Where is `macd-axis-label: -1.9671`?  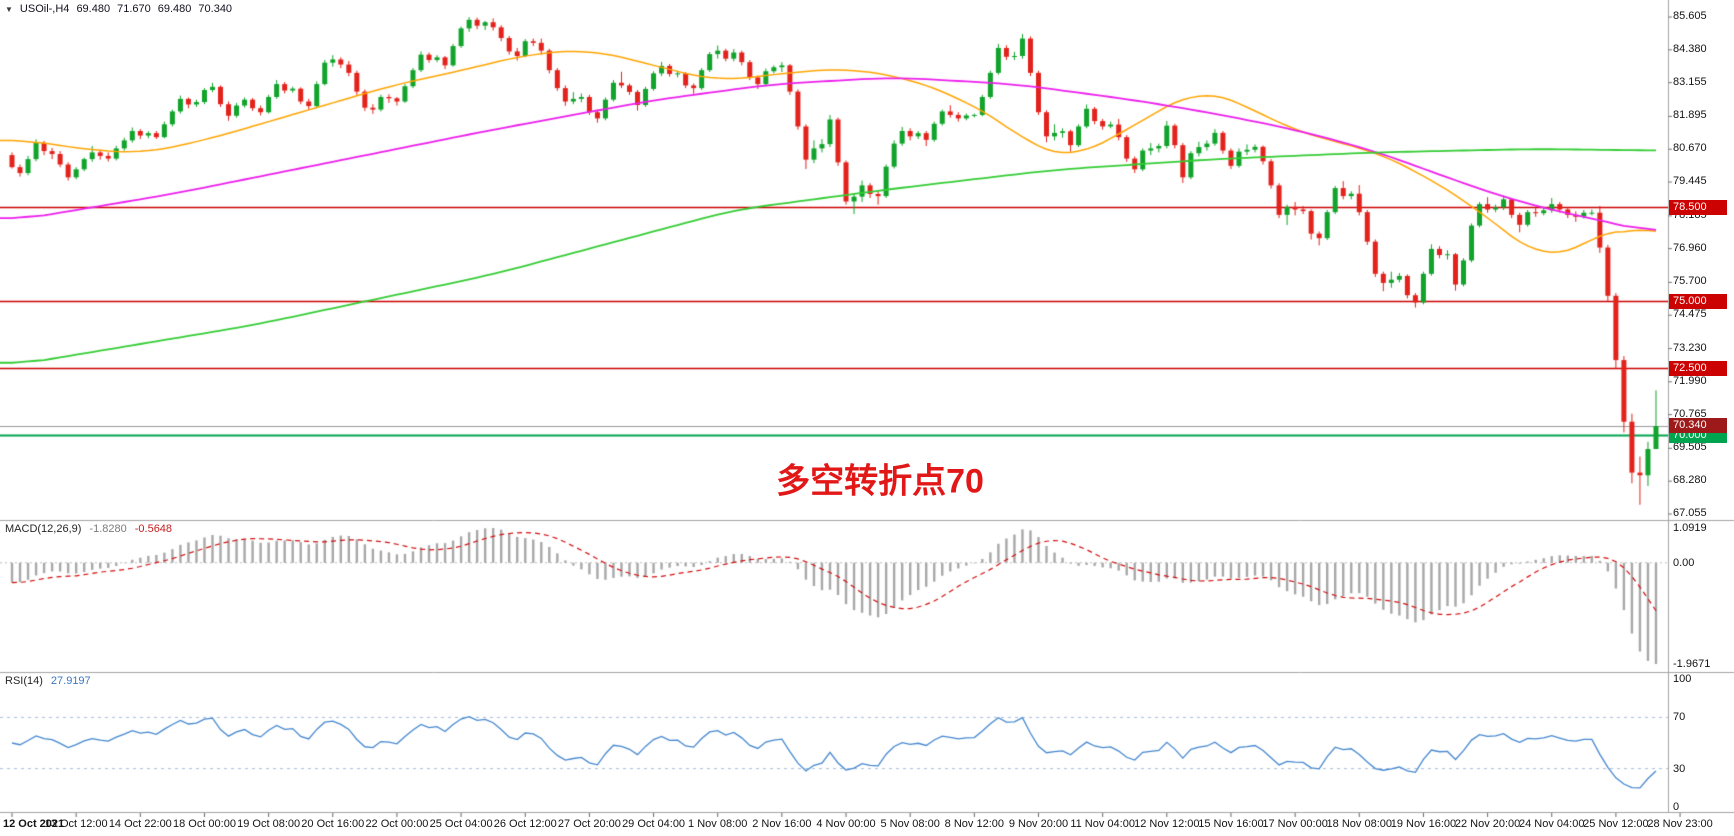
macd-axis-label: -1.9671 is located at coordinates (1692, 664).